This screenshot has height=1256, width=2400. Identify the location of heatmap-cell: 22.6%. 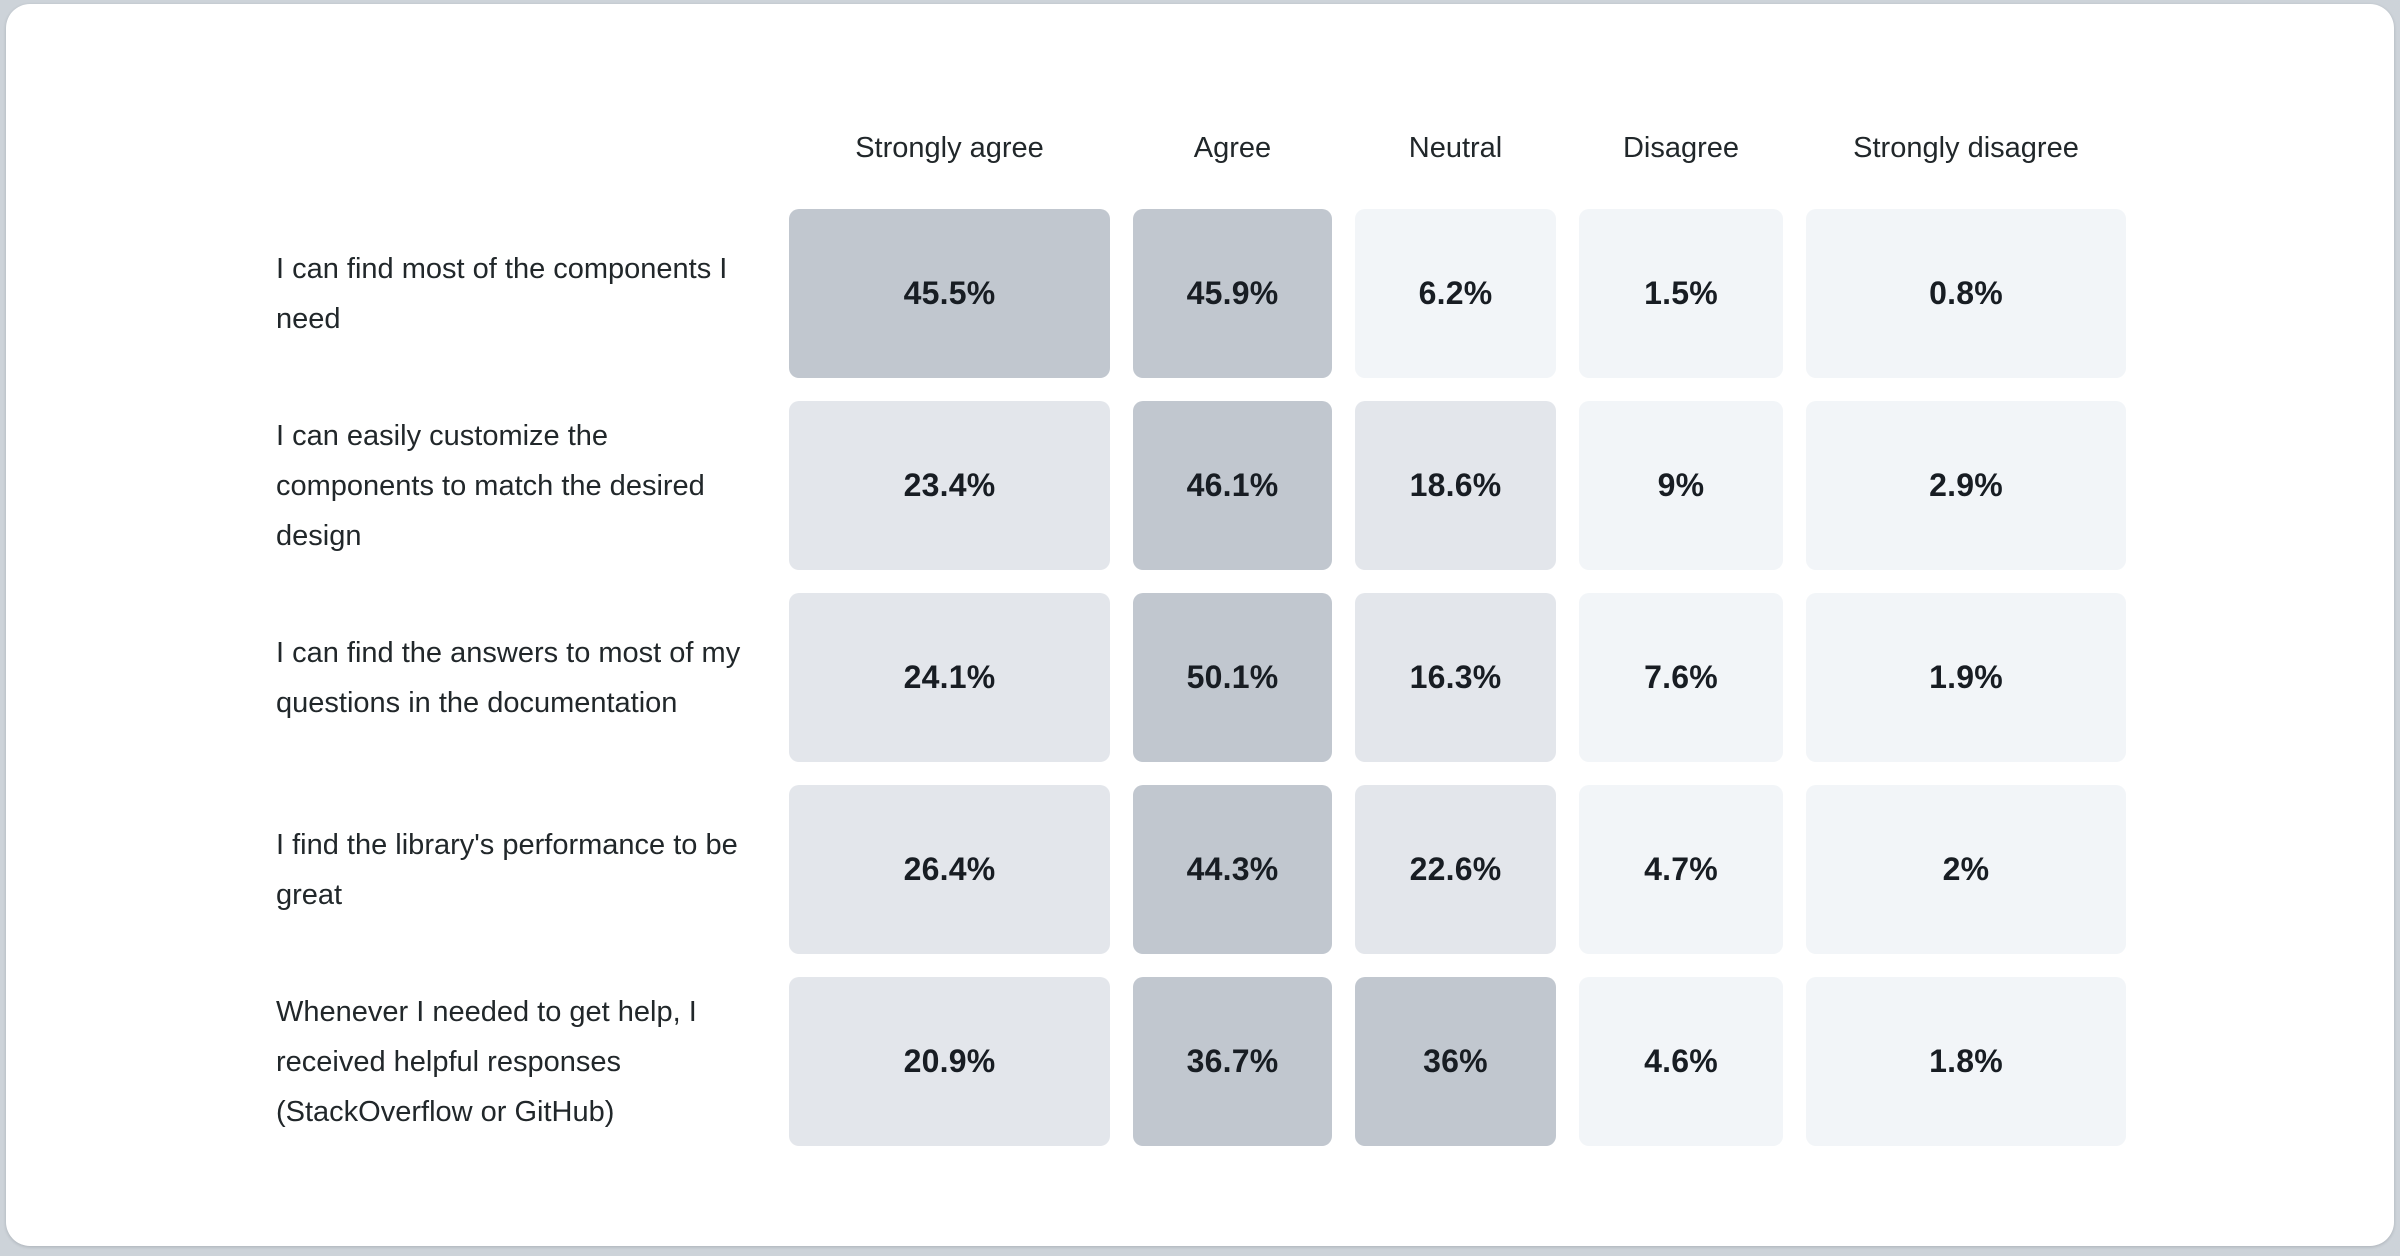
(1455, 869).